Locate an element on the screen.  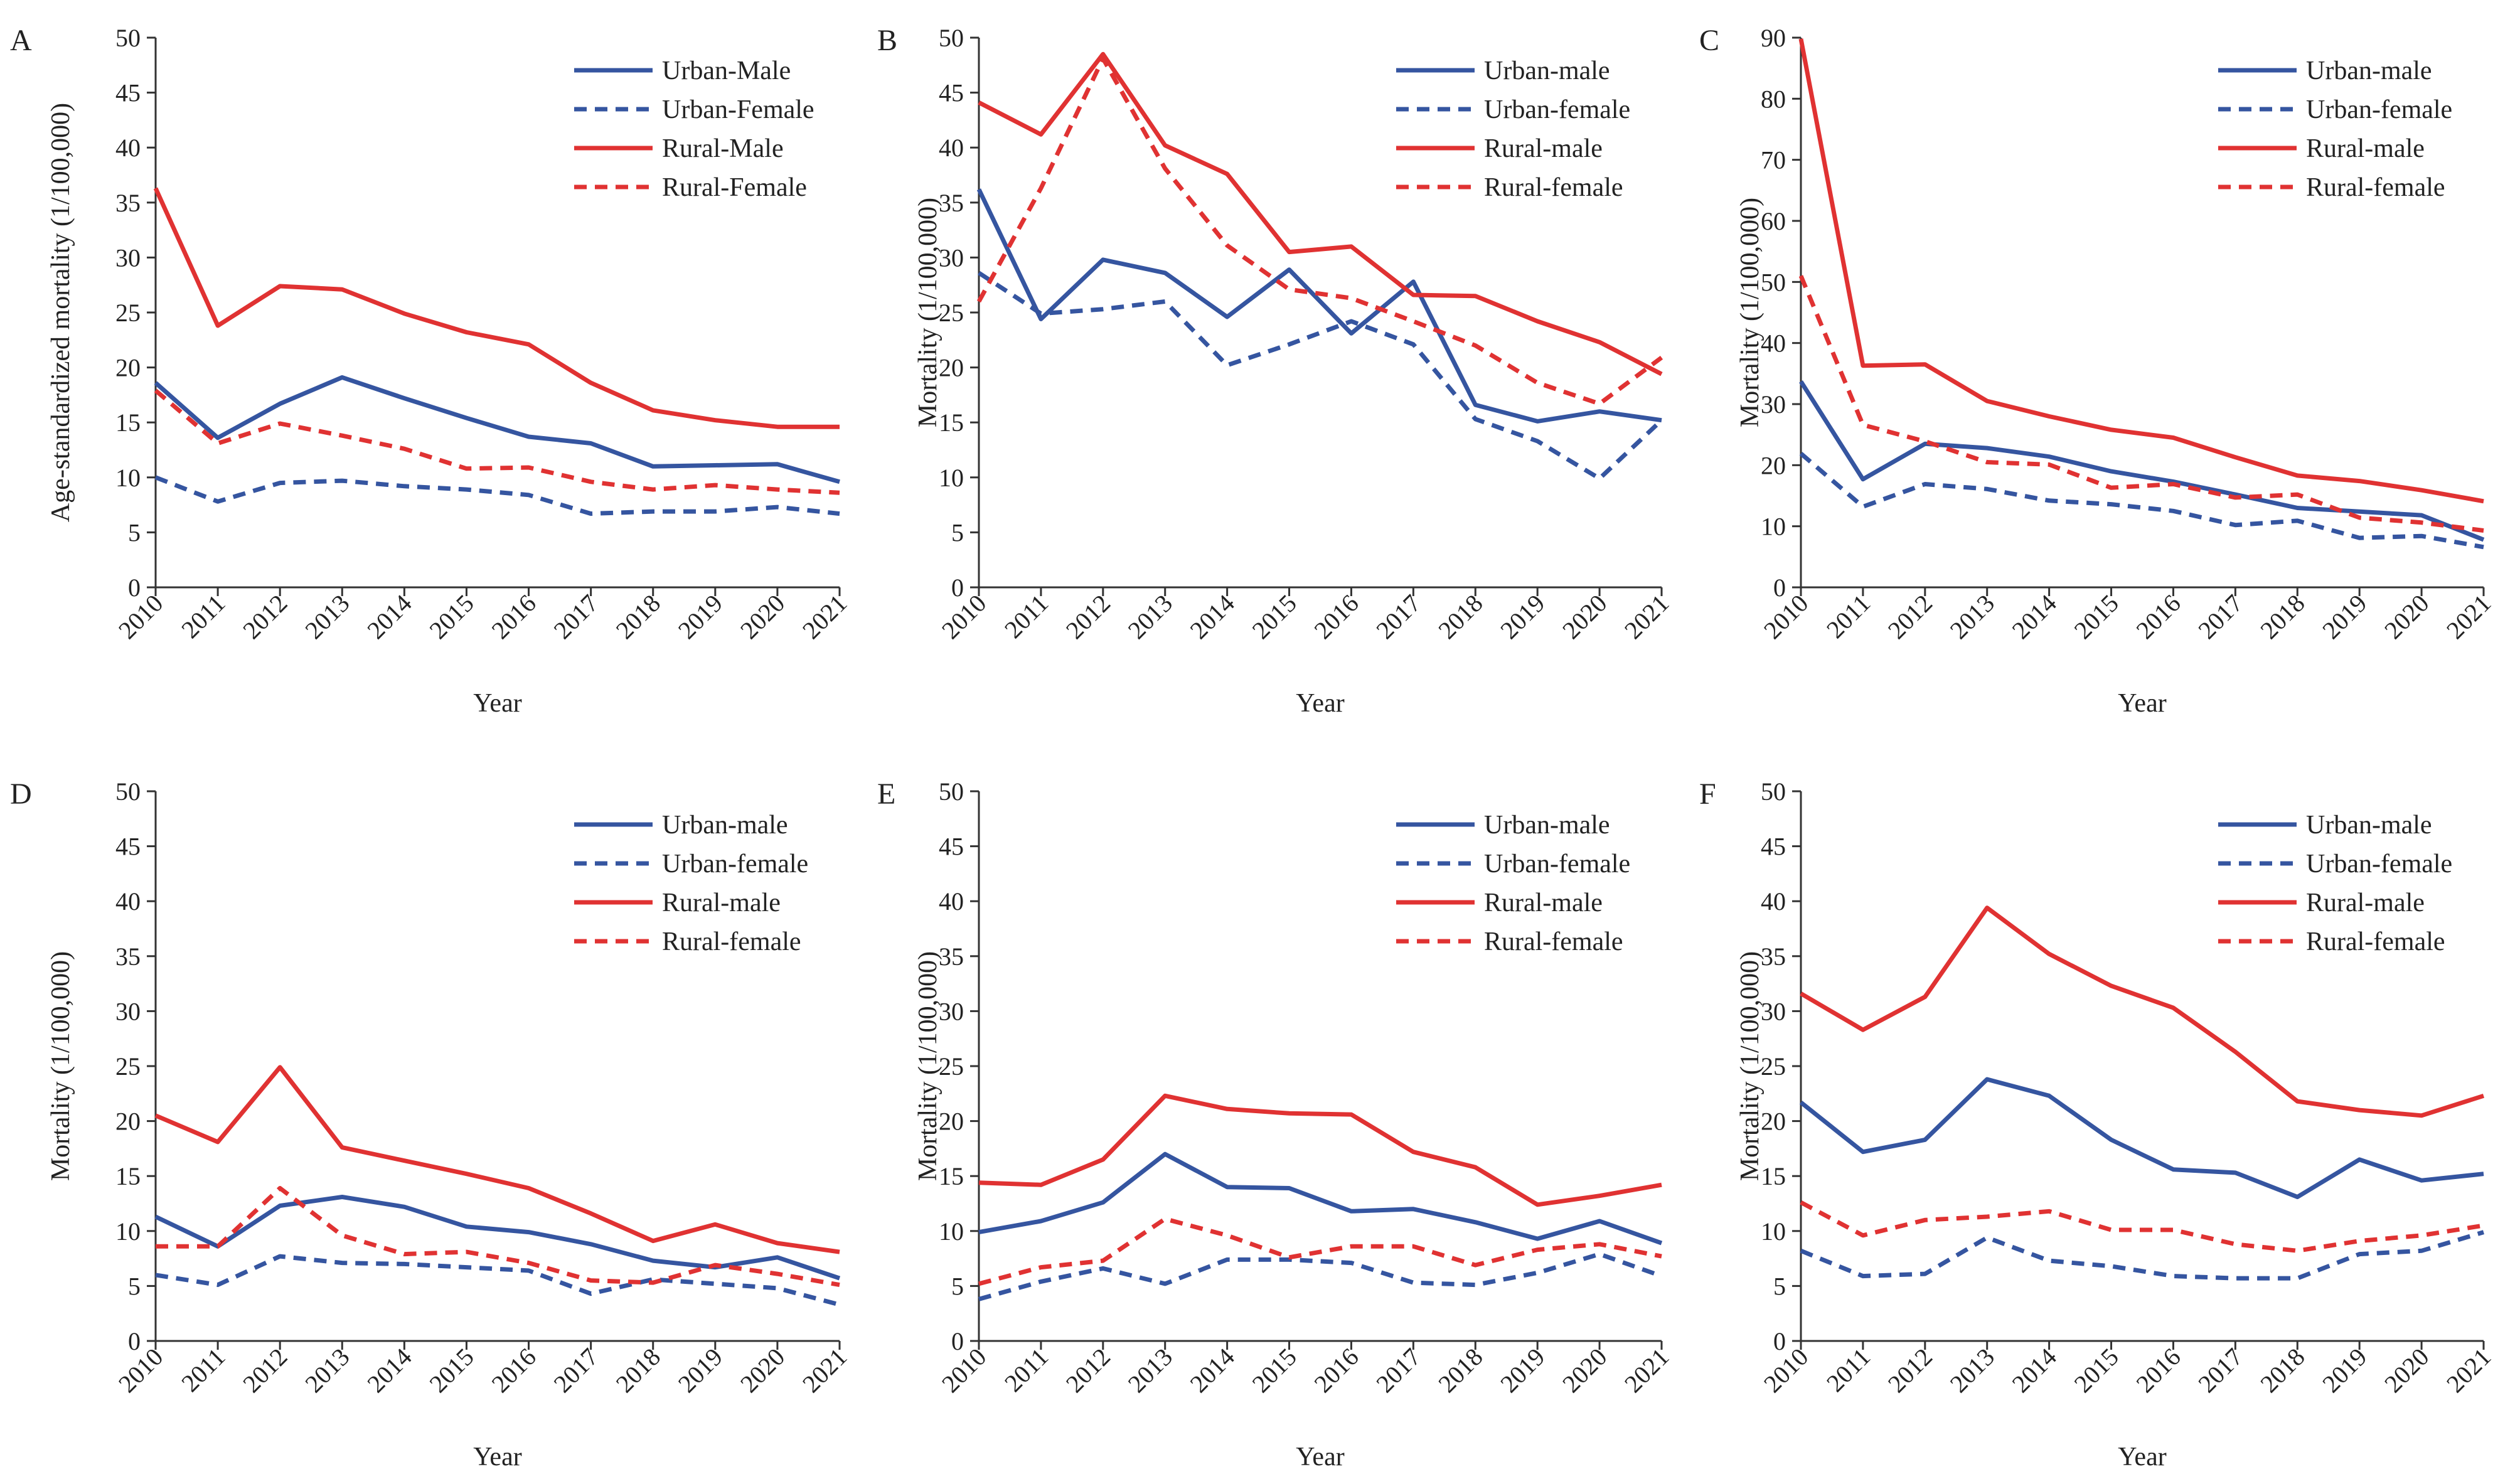
legend-label: Urban-Female is located at coordinates (738, 109).